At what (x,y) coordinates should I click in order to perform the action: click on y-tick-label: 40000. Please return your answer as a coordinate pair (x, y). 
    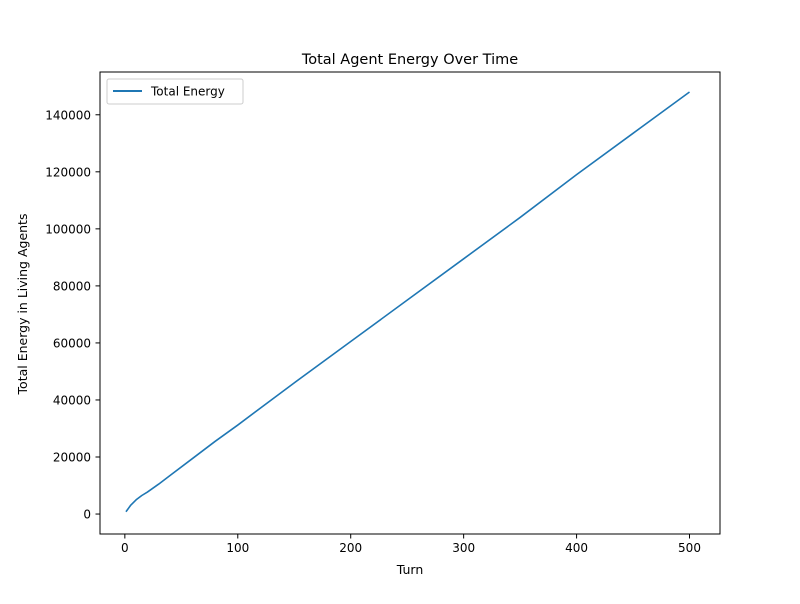
    Looking at the image, I should click on (72, 400).